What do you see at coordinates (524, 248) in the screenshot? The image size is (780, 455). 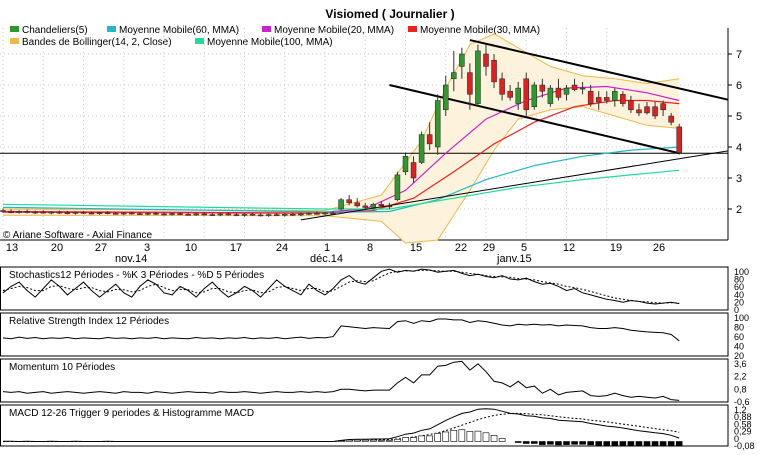 I see `x-tick-label: 5` at bounding box center [524, 248].